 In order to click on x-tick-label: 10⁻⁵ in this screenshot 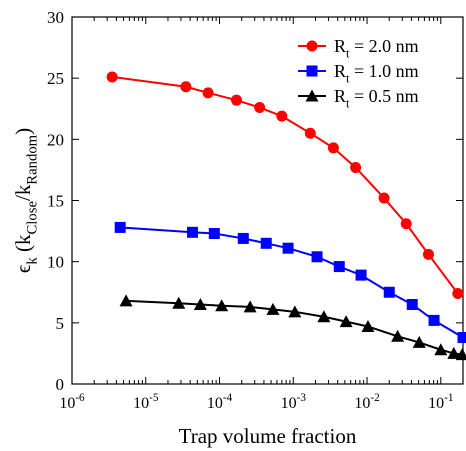, I will do `click(146, 402)`.